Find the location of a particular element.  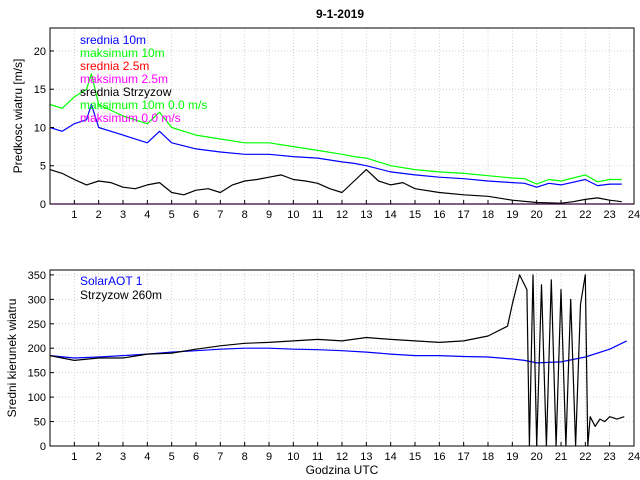

y-tick-label: 300 is located at coordinates (37, 300).